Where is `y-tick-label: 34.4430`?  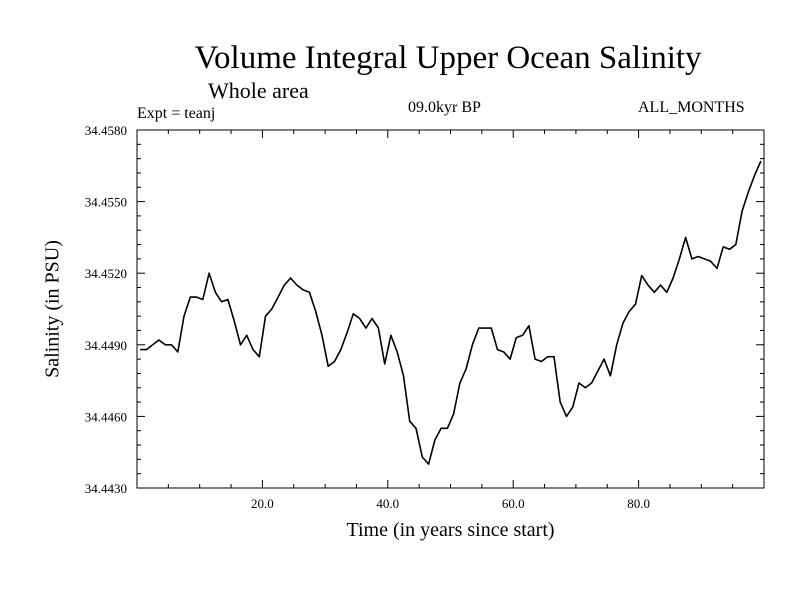
y-tick-label: 34.4430 is located at coordinates (106, 488).